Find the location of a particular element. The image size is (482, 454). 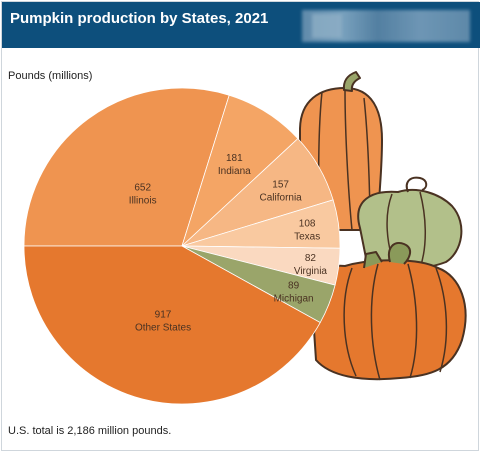

slice-value-indiana: 181 is located at coordinates (234, 158).